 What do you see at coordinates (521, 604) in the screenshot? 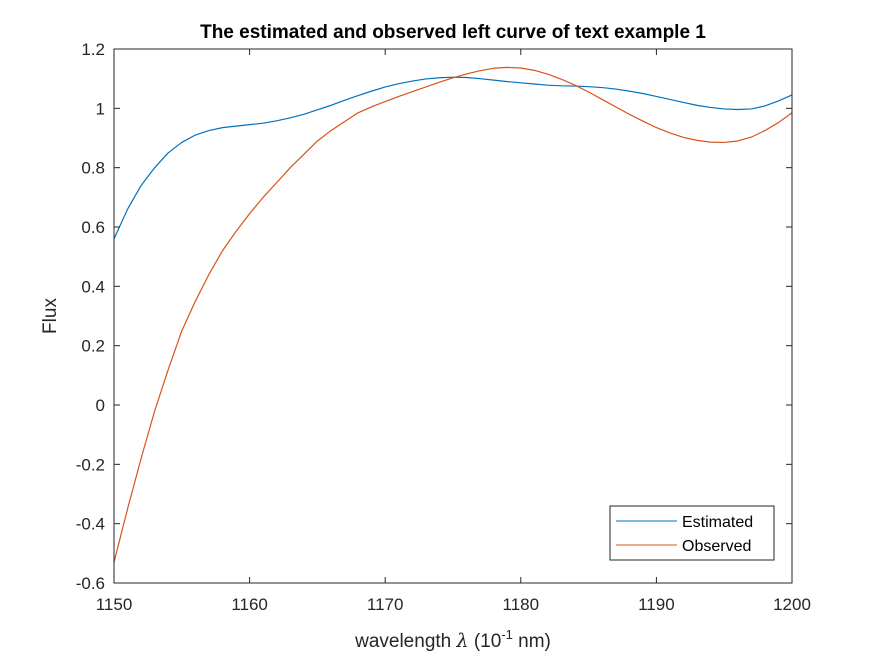
I see `x-tick-label: 1180` at bounding box center [521, 604].